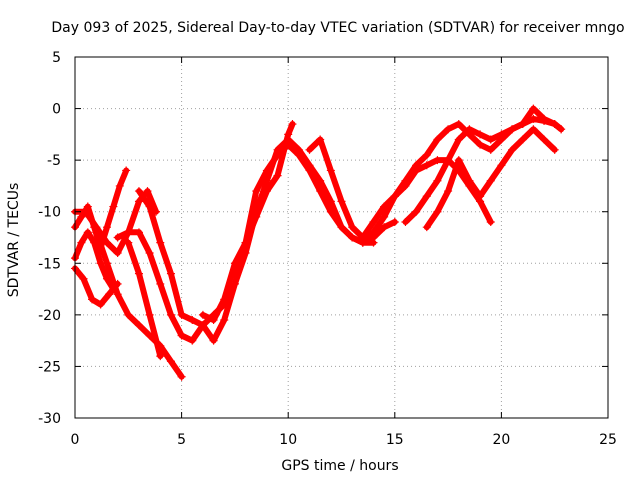  I want to click on x-tick-label: 25, so click(608, 440).